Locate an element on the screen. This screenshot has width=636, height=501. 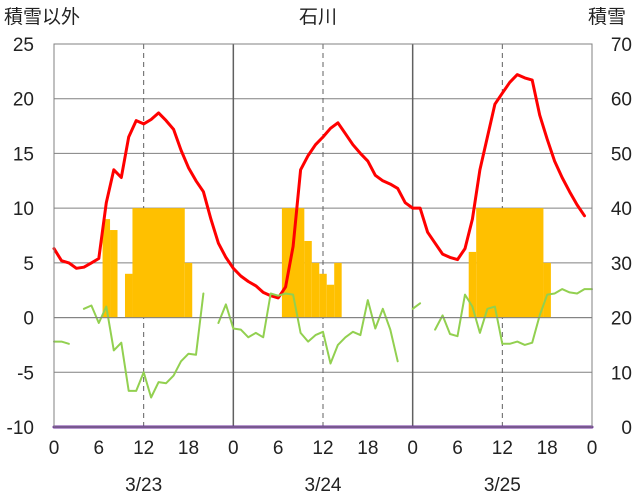
right-tick-label: 60 is located at coordinates (621, 100).